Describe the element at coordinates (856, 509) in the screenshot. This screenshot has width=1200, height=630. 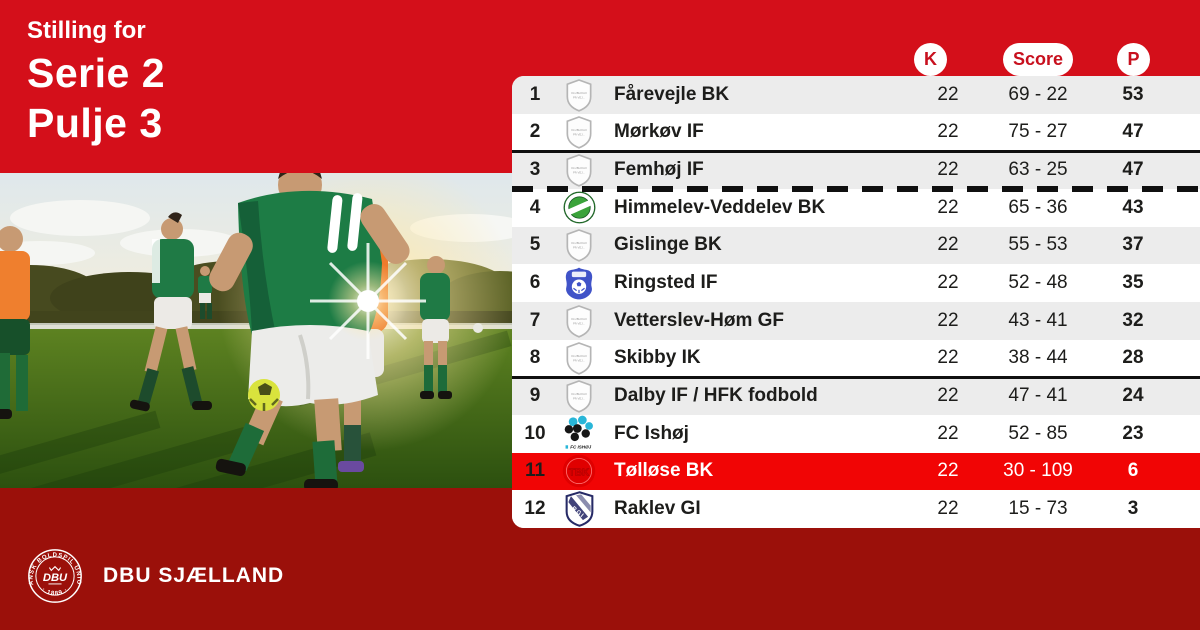
I see `table-row: 12 RGI Raklev GI 22 15 - 73 3` at that location.